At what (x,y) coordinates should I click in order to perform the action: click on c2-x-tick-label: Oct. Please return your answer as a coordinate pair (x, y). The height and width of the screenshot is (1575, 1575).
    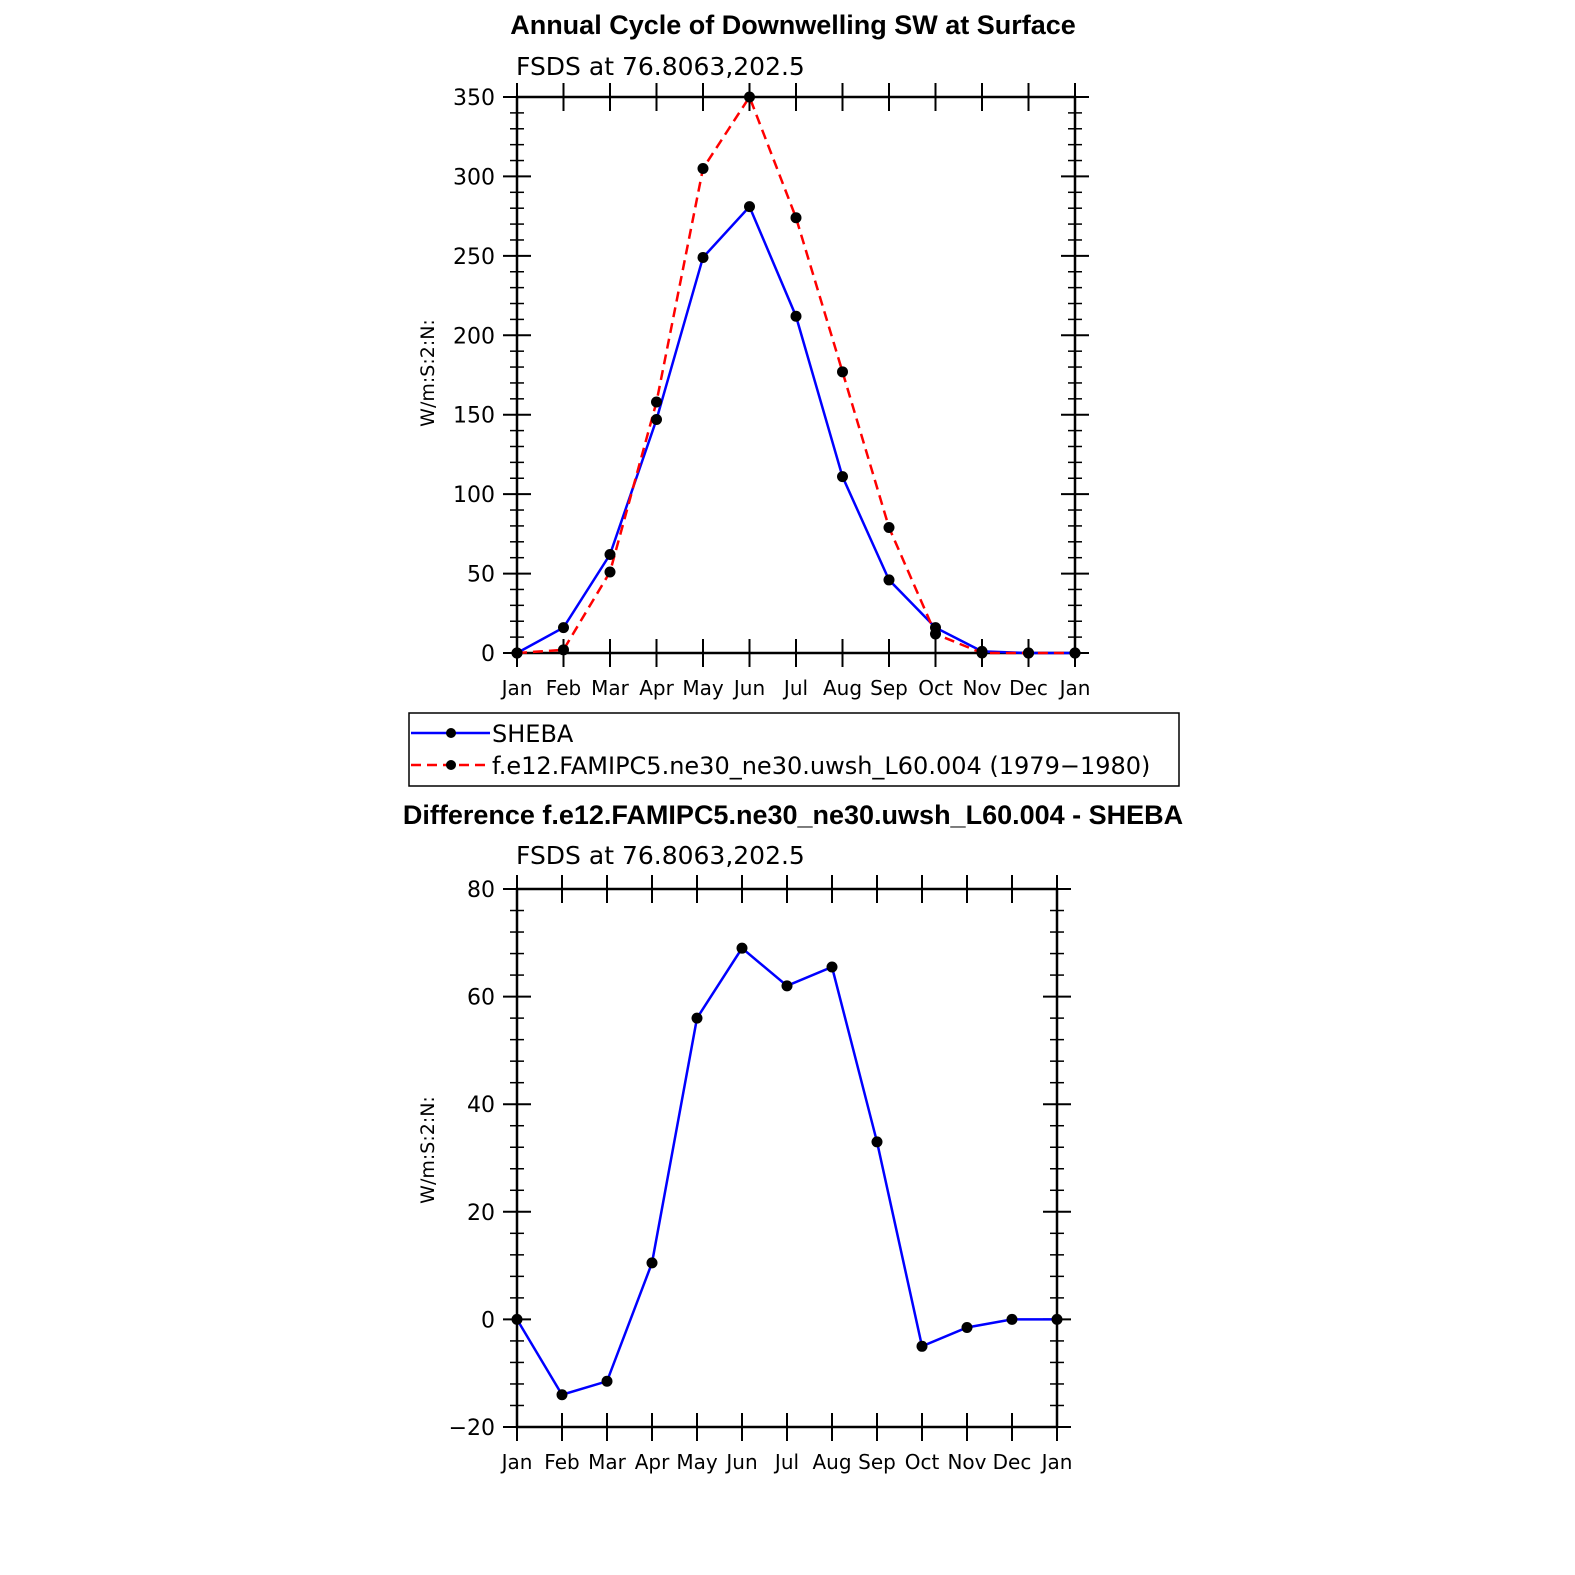
    Looking at the image, I should click on (922, 1462).